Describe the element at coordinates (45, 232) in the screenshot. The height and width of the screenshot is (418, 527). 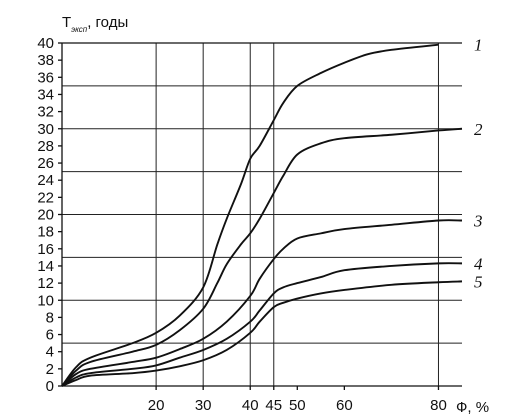
I see `y-tick-label-18: 18` at that location.